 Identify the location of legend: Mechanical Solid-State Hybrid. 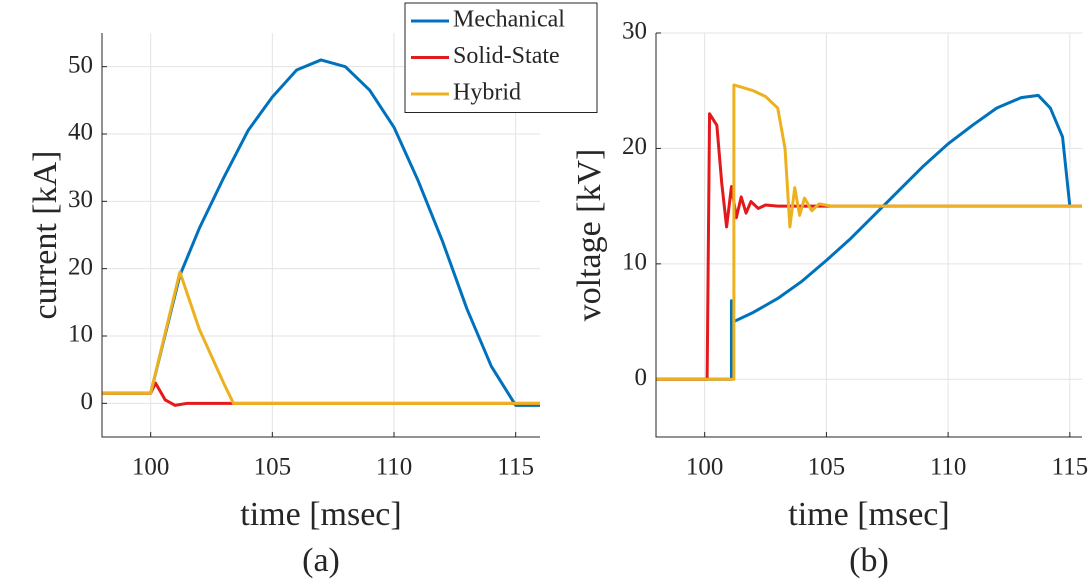
(501, 57).